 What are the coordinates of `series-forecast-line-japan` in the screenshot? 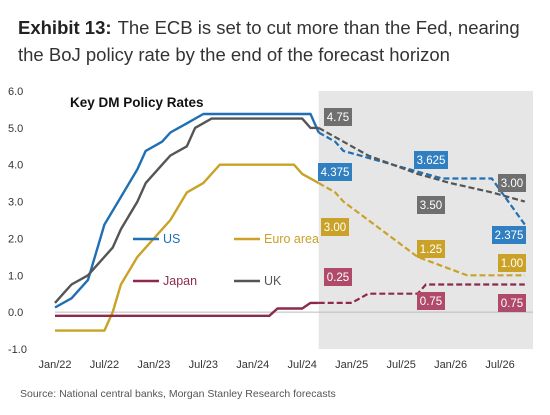 It's located at (421, 293).